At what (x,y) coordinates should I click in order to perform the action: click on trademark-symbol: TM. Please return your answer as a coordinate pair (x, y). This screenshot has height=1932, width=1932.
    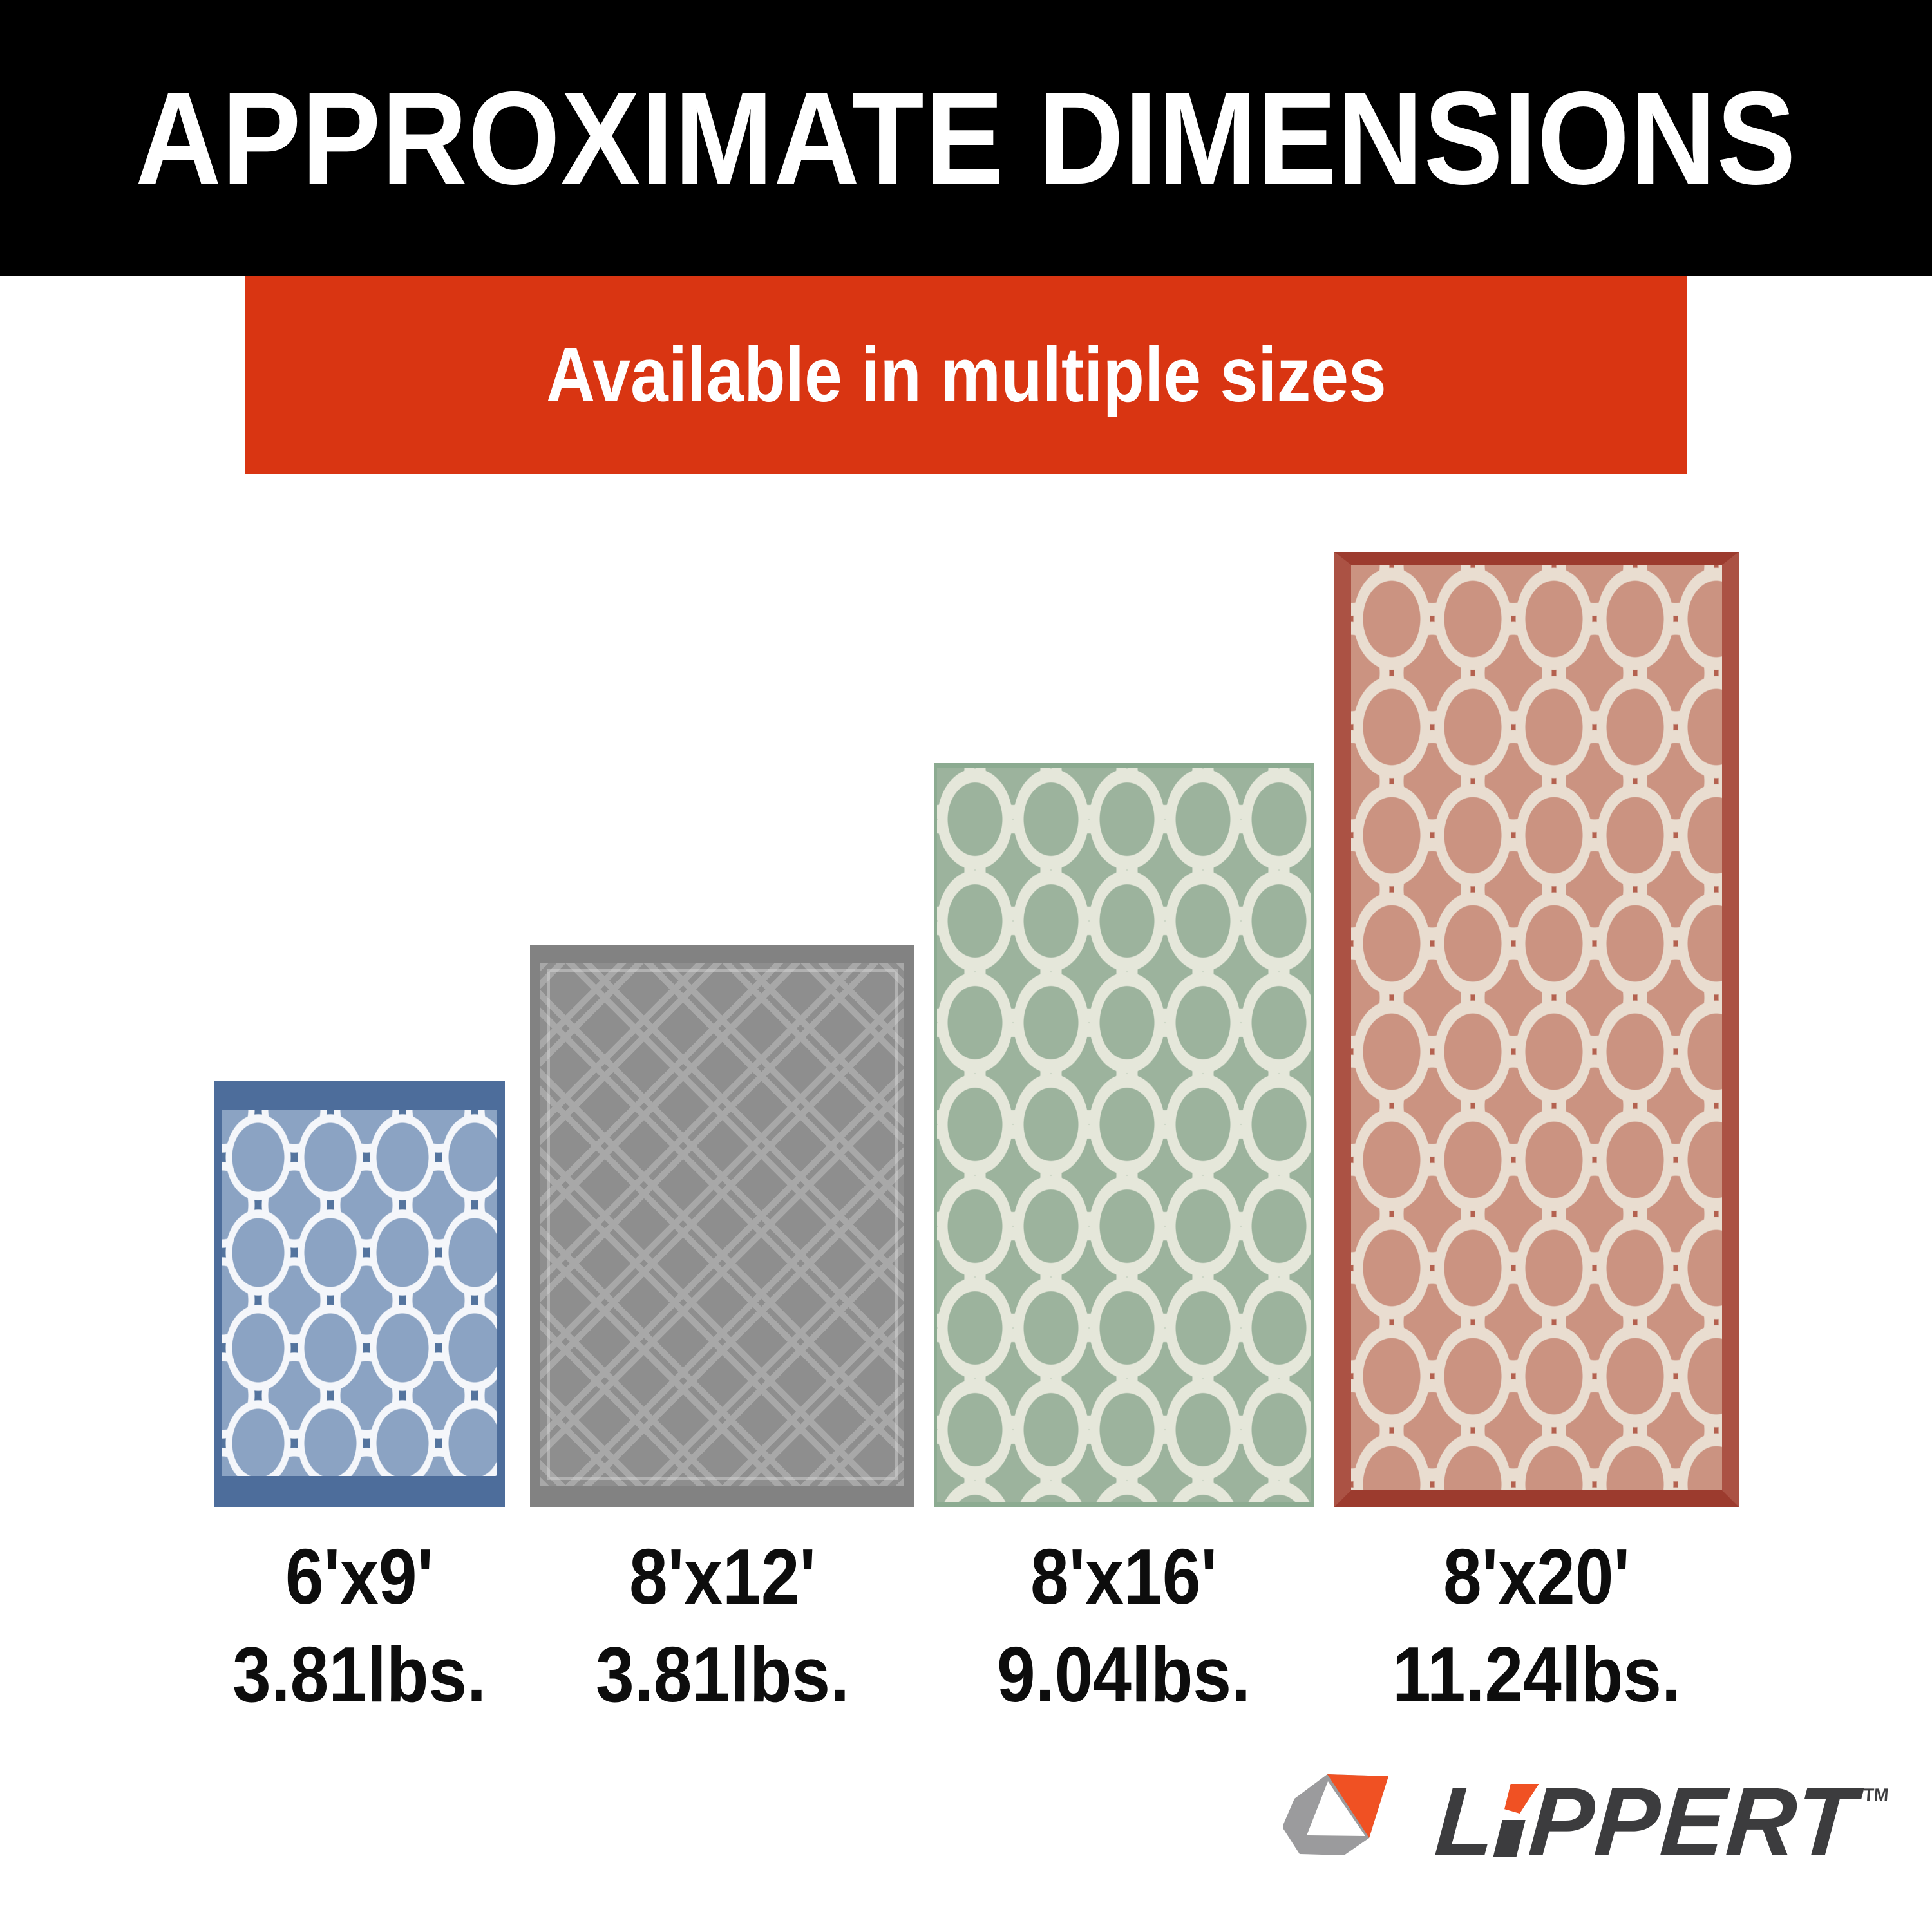
    Looking at the image, I should click on (1876, 1795).